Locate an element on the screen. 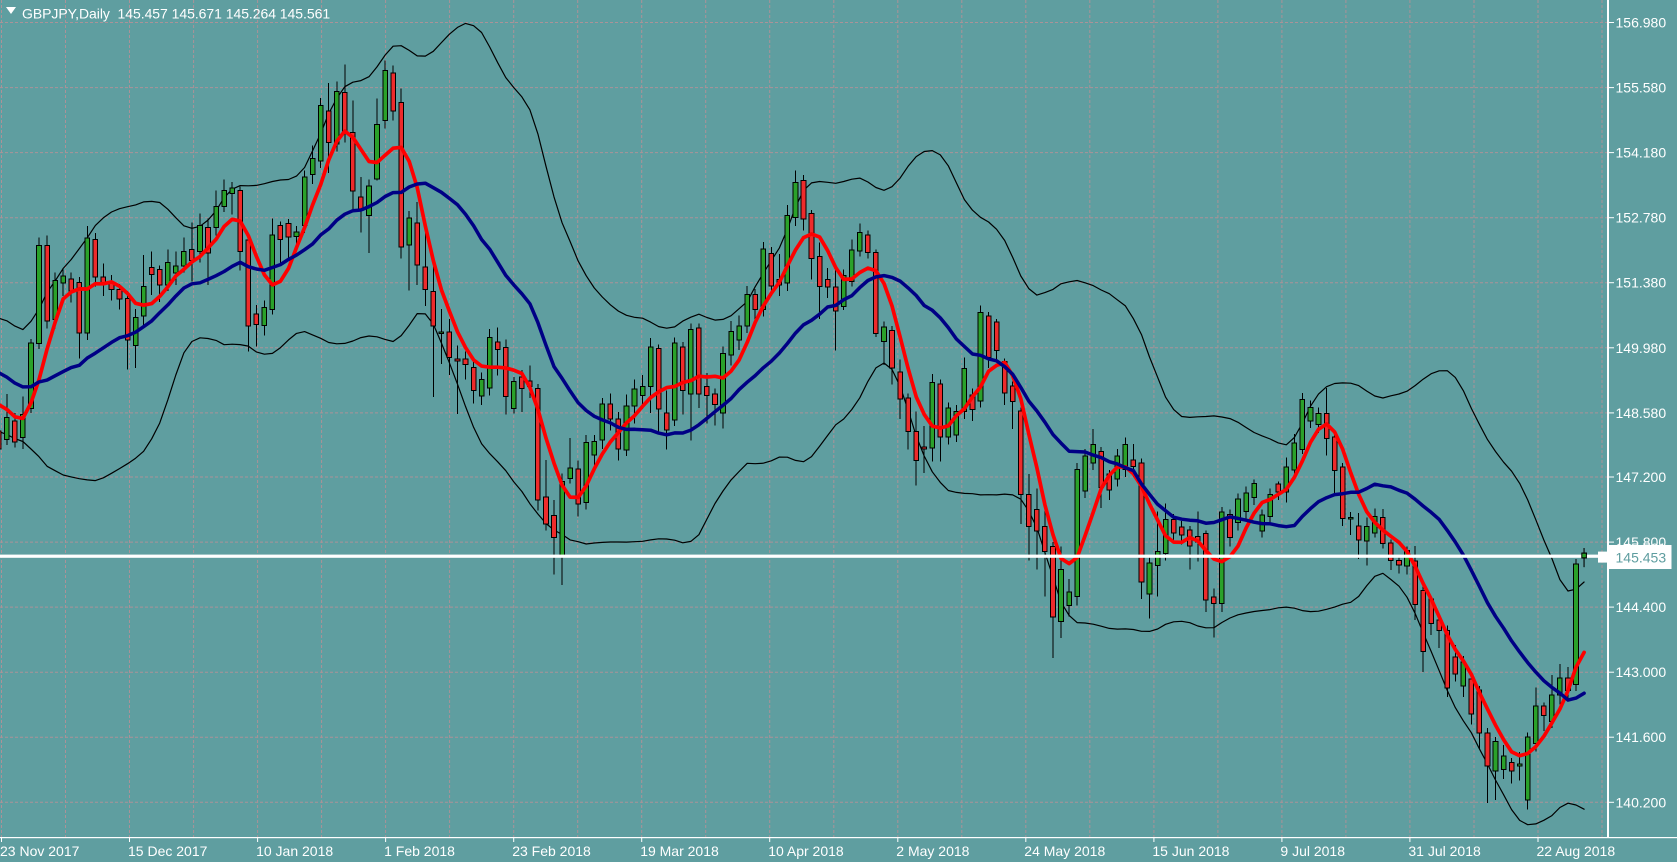  svg-text: 10 Jan 2018 is located at coordinates (294, 851).